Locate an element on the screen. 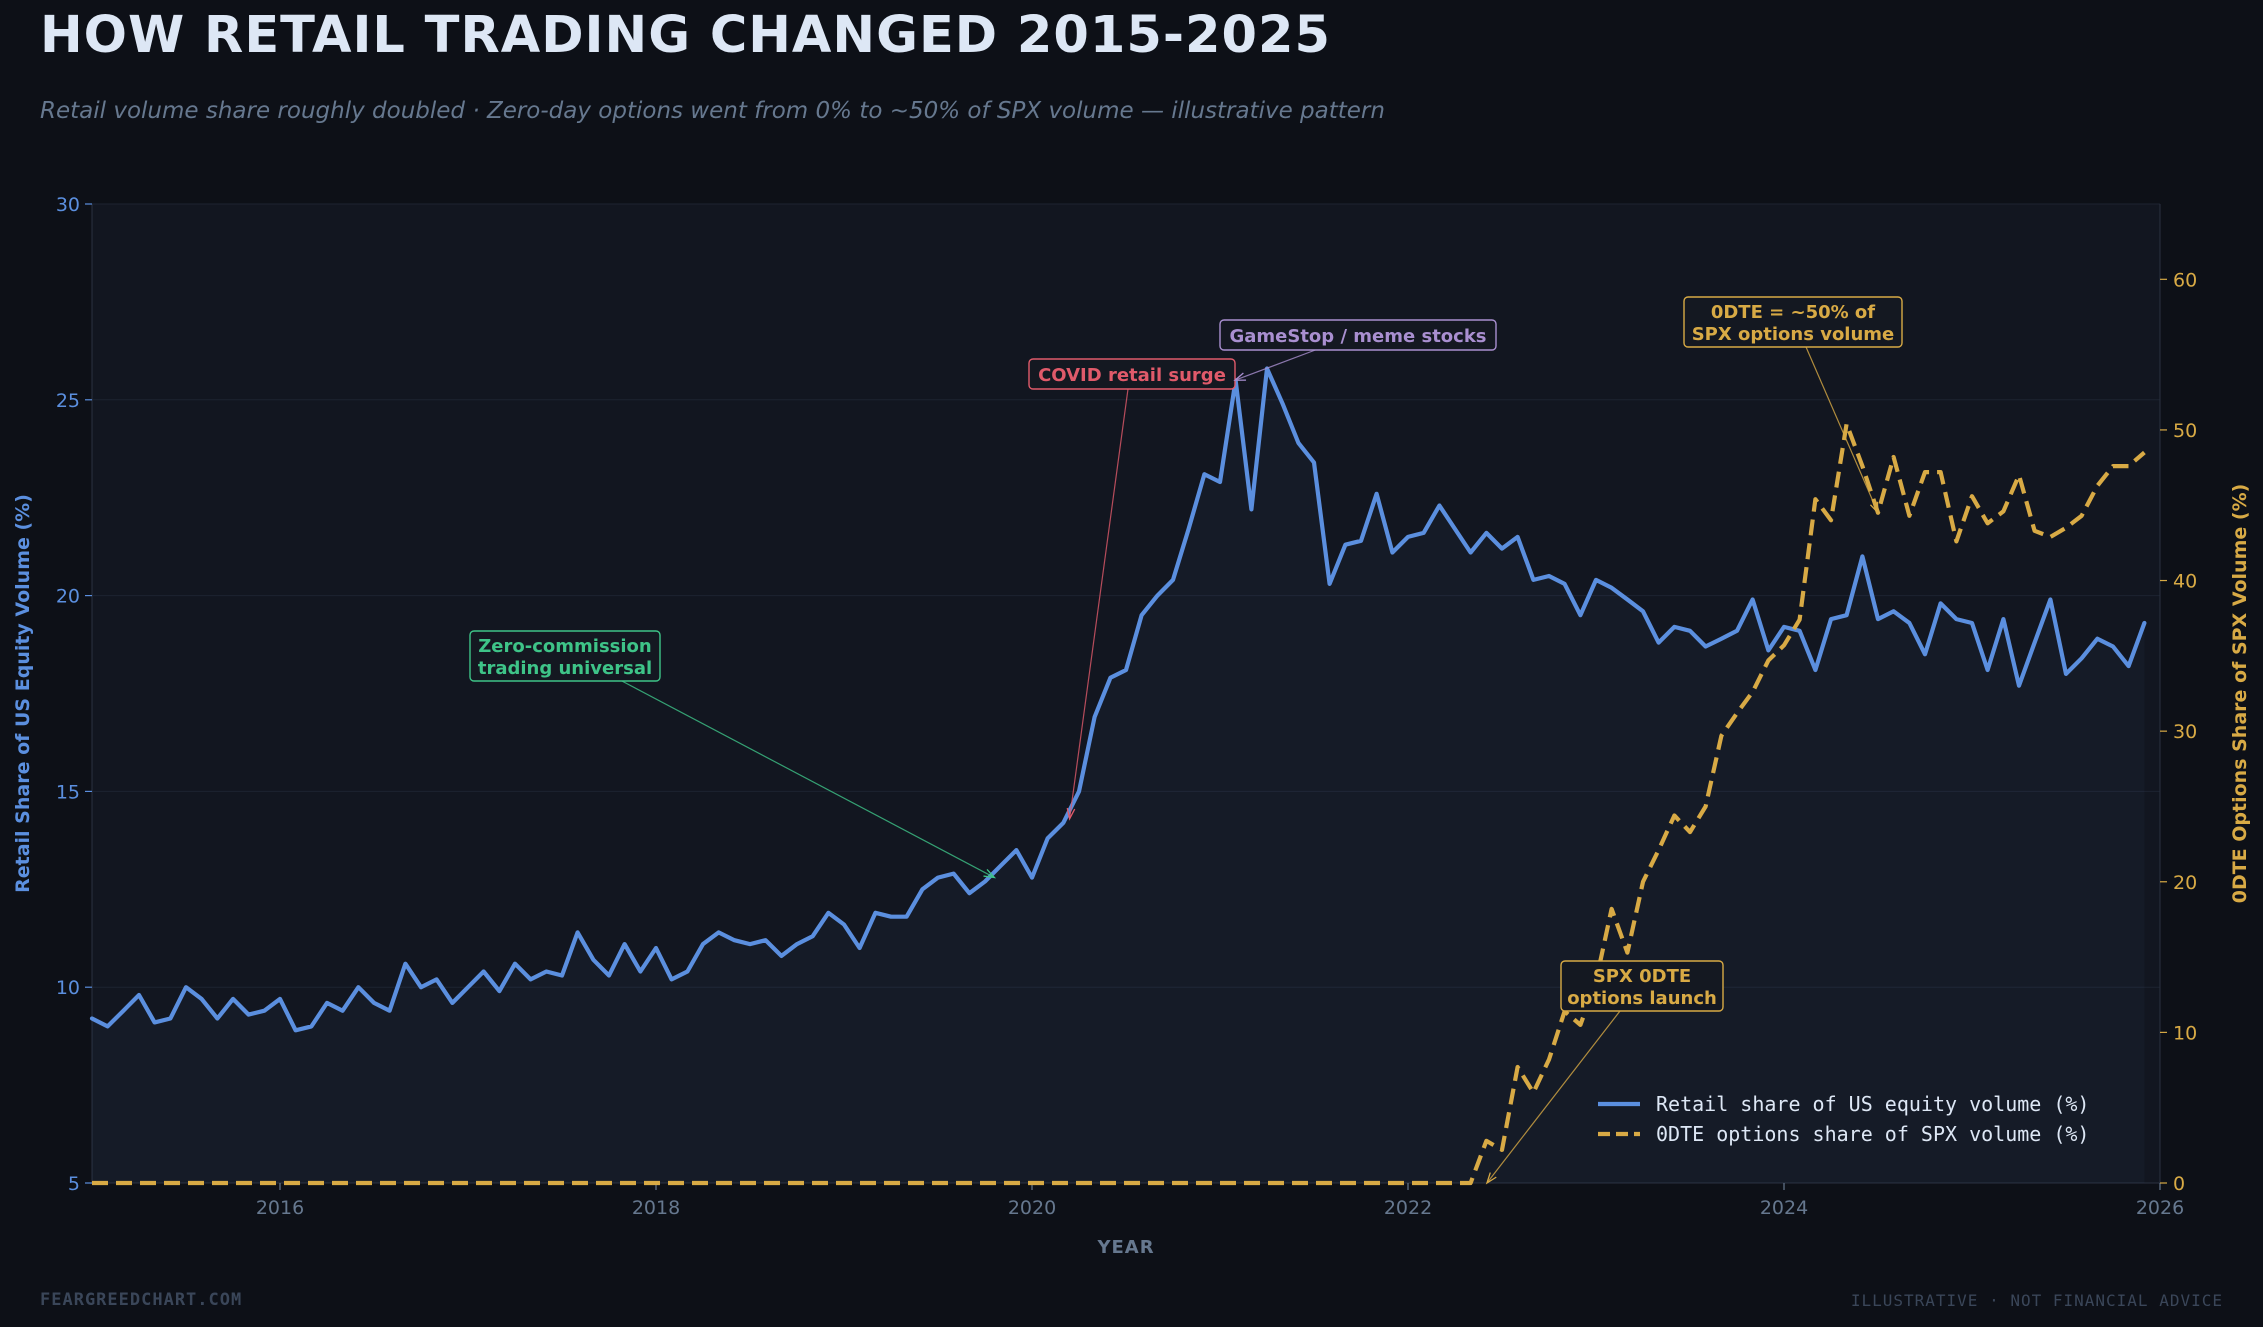  annotation-label-line: options launch is located at coordinates (1642, 998).